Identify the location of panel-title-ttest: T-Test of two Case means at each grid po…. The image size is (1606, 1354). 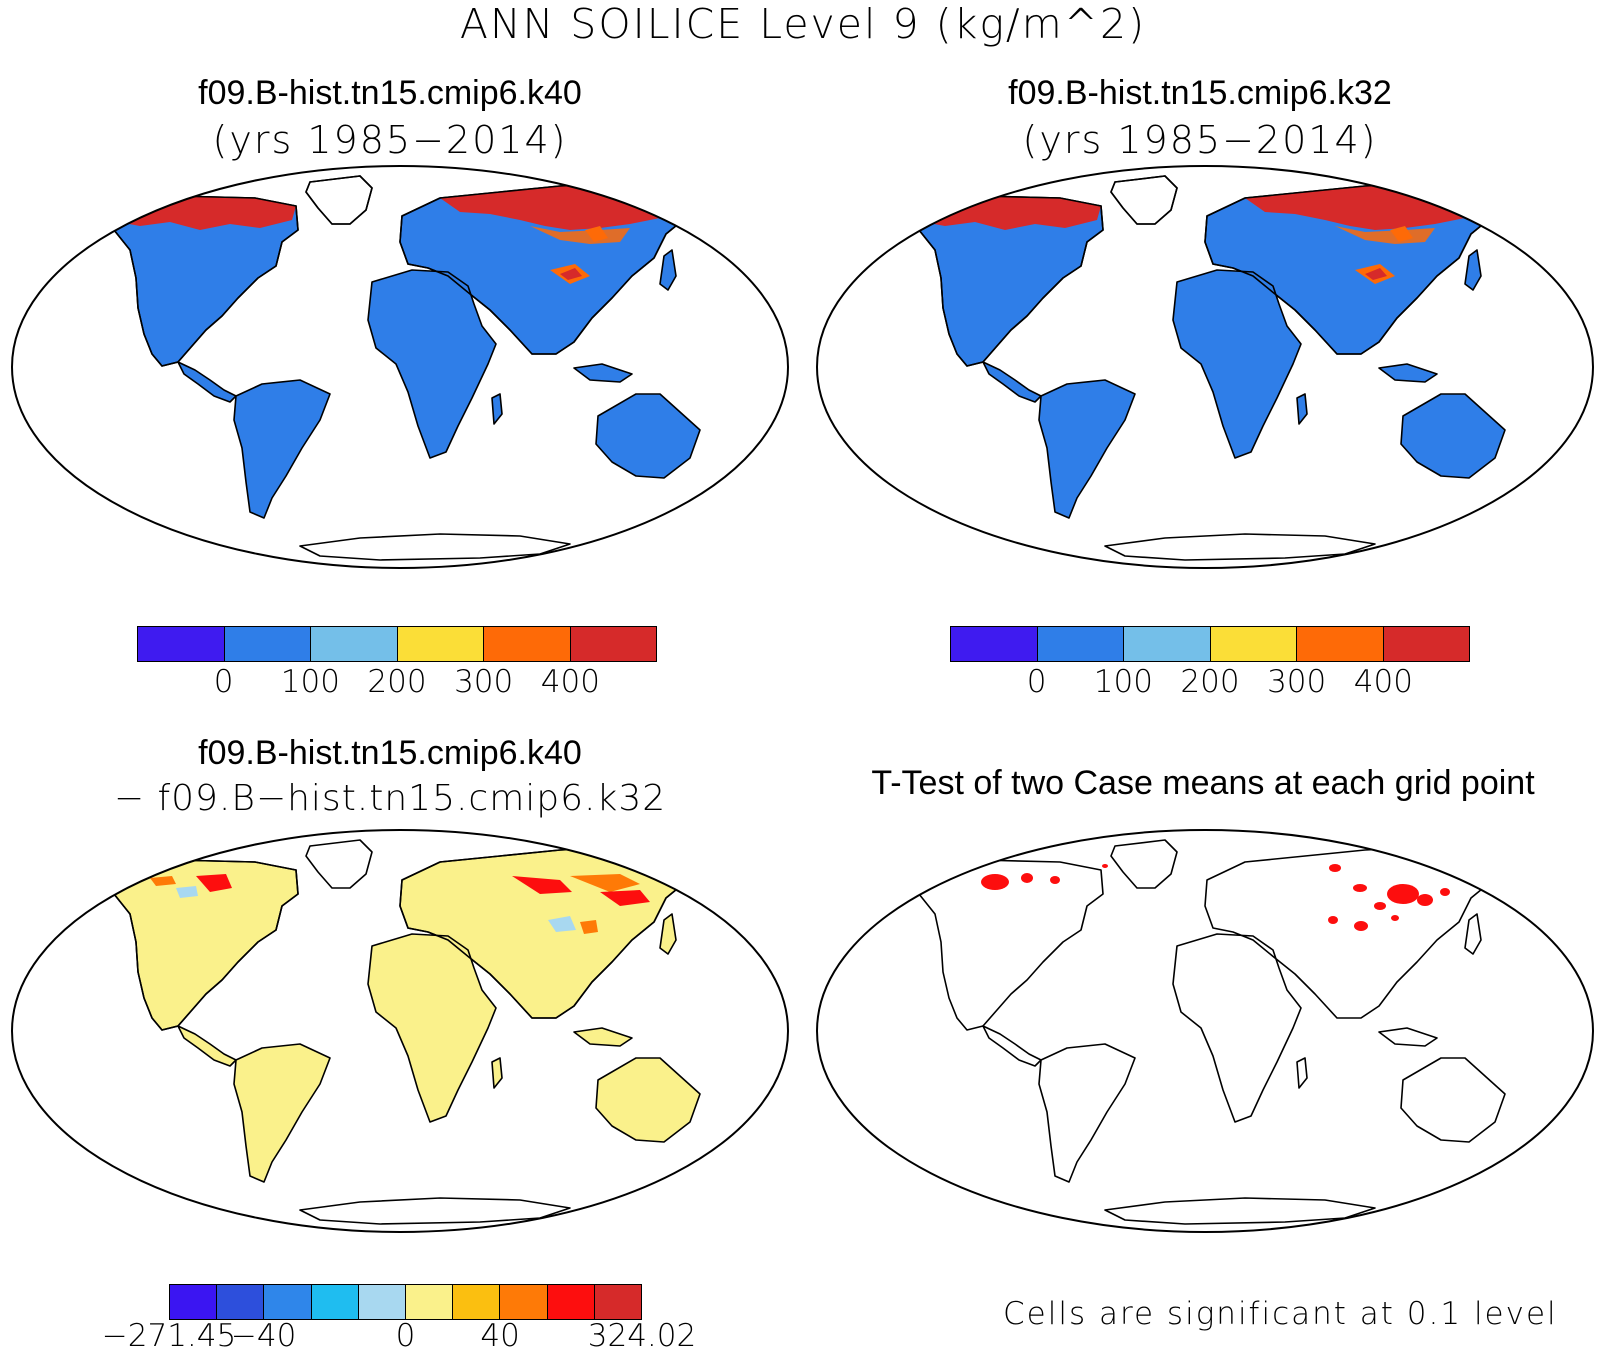
(1203, 783).